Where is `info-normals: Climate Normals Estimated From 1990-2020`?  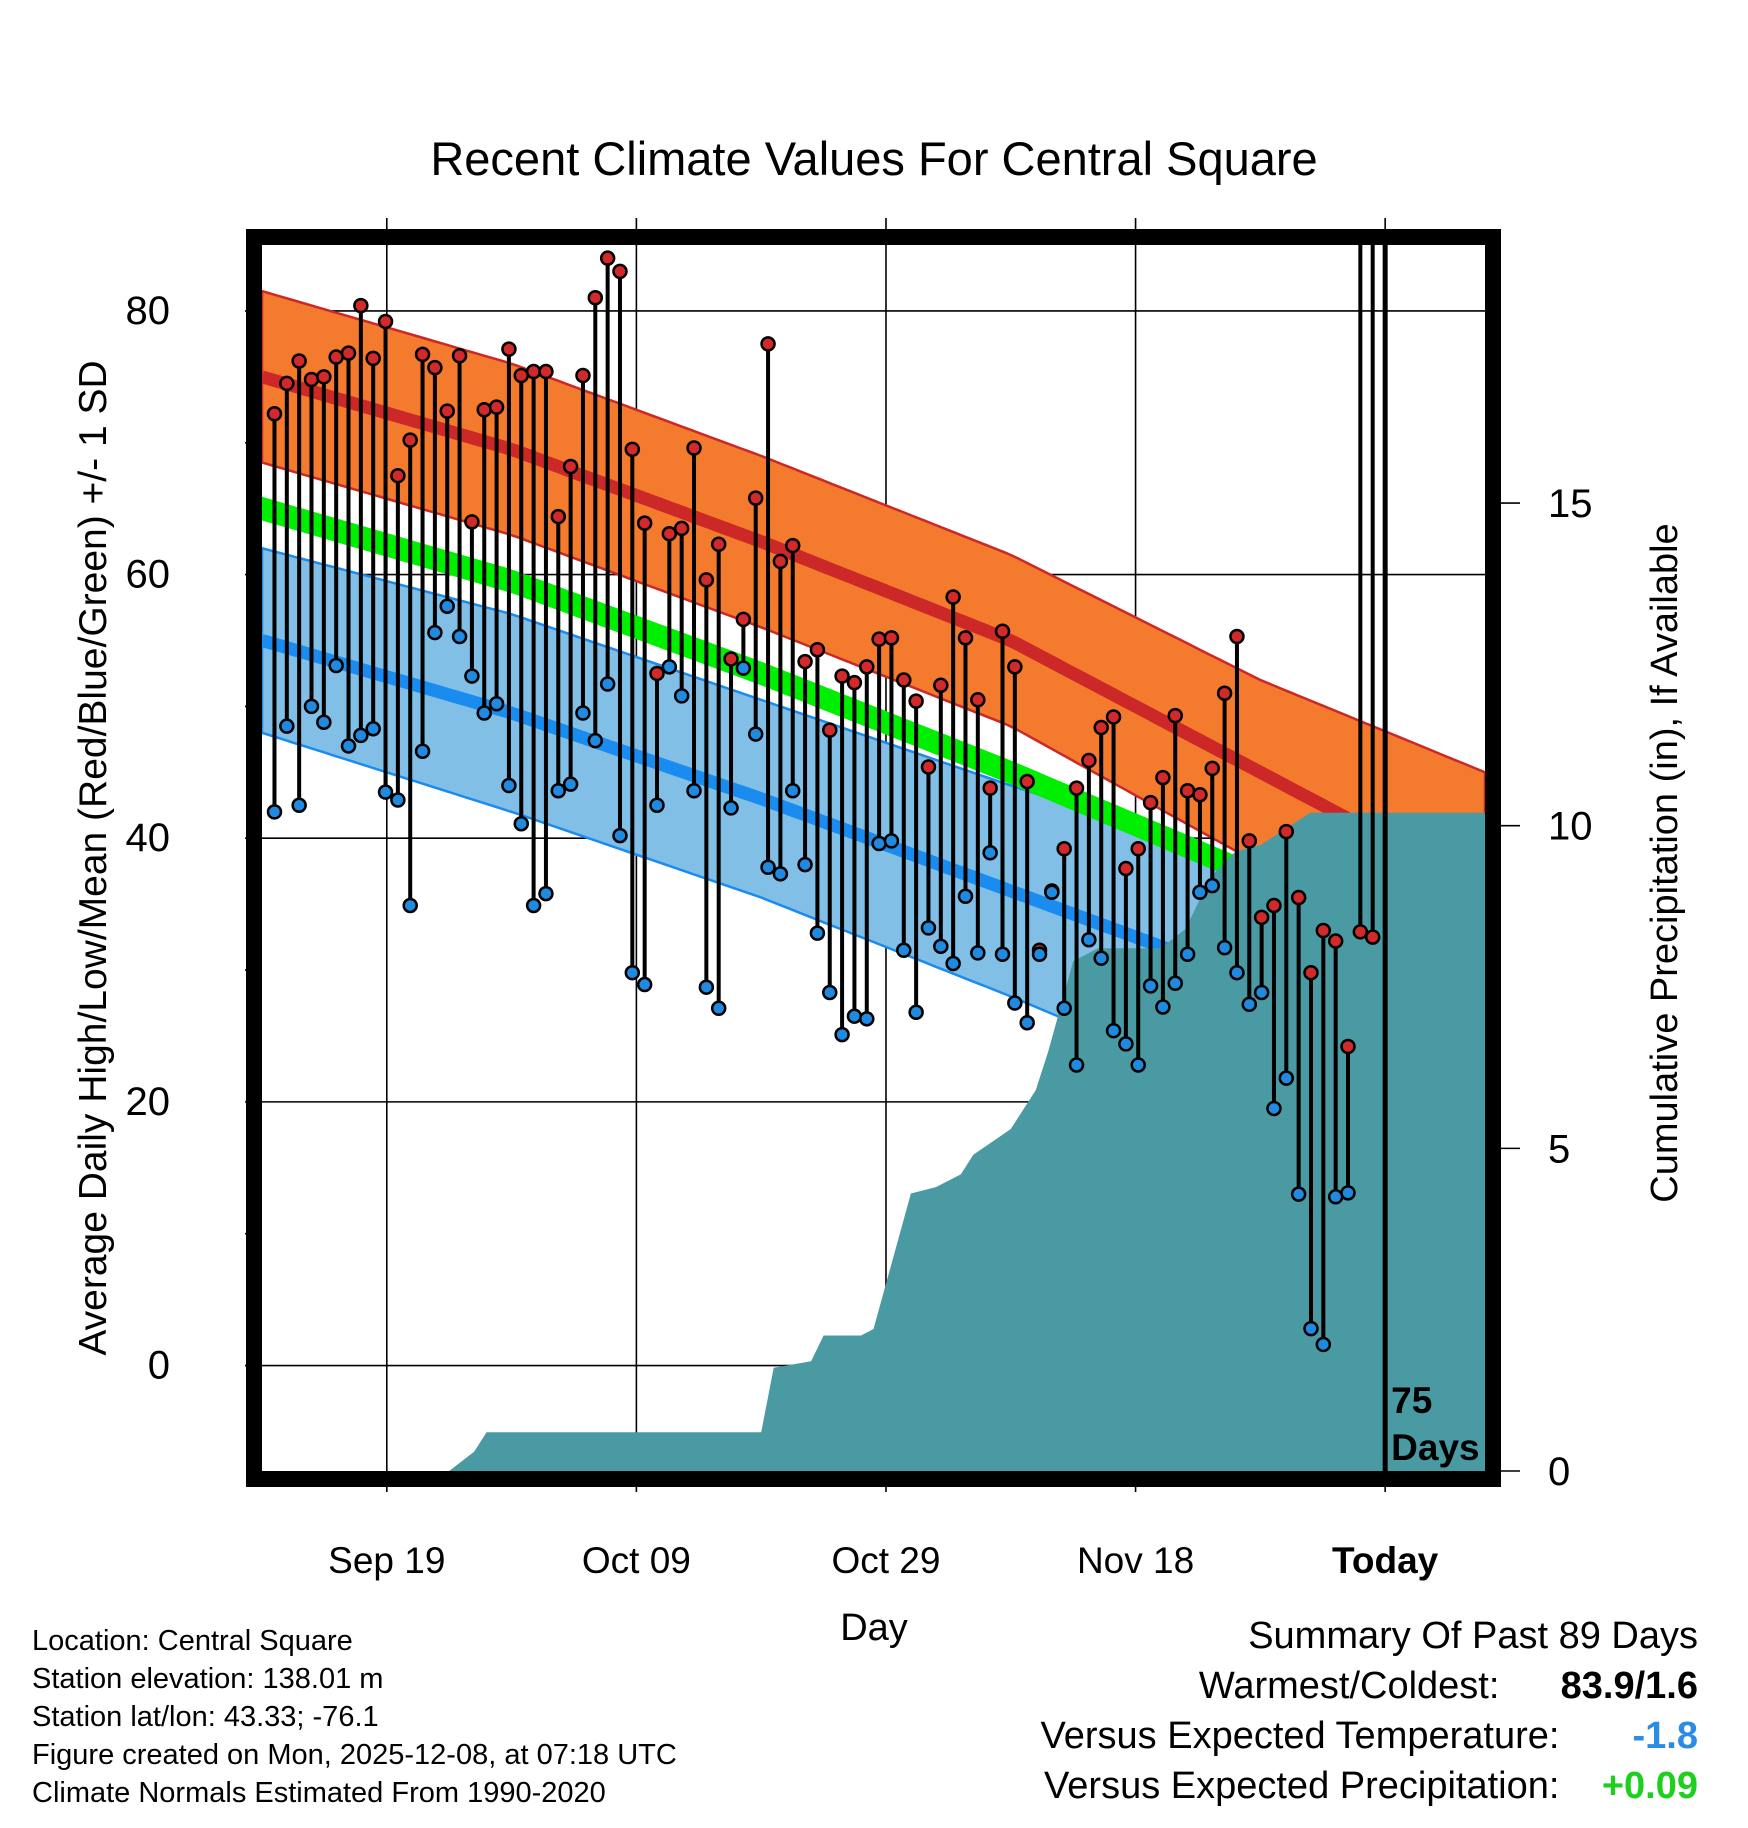
info-normals: Climate Normals Estimated From 1990-2020 is located at coordinates (319, 1793).